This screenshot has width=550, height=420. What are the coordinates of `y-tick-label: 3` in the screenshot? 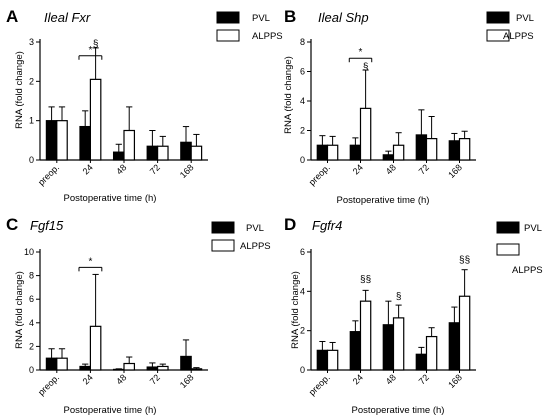 It's located at (31, 42).